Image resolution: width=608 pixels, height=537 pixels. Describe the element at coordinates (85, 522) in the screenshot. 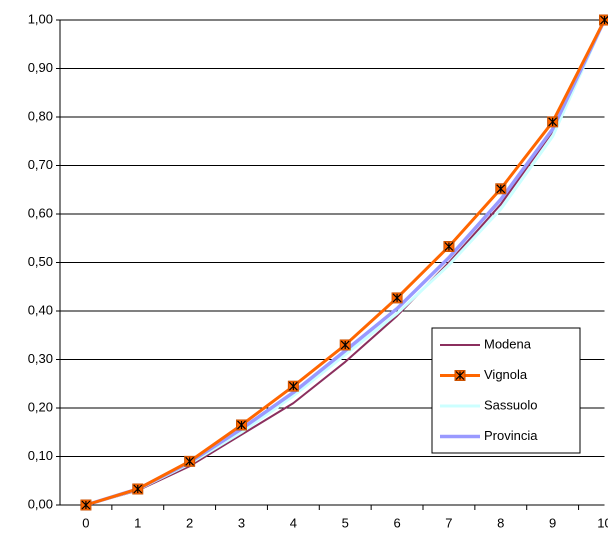

I see `x-tick-label: 0` at that location.